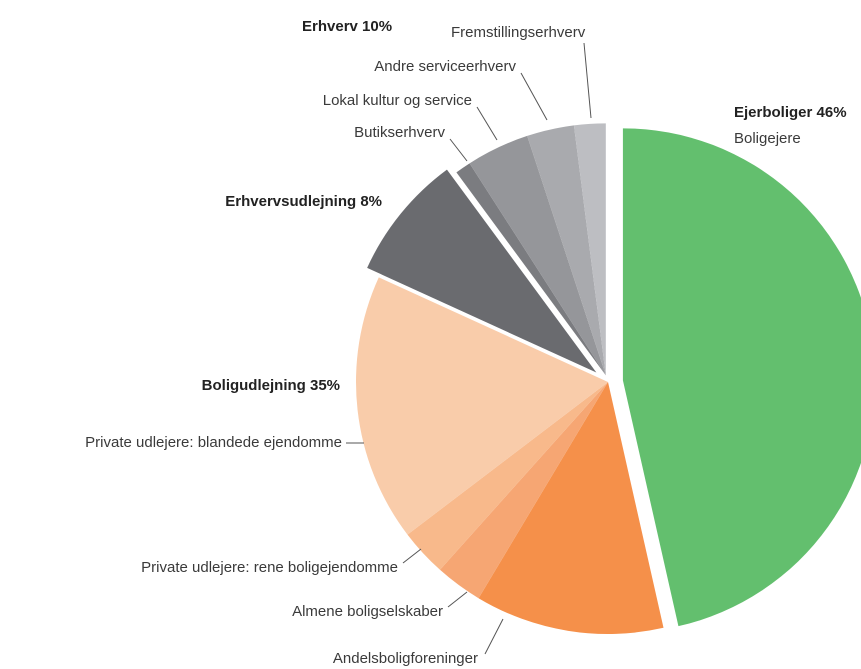  Describe the element at coordinates (271, 385) in the screenshot. I see `group-label: Boligudlejning 35%` at that location.